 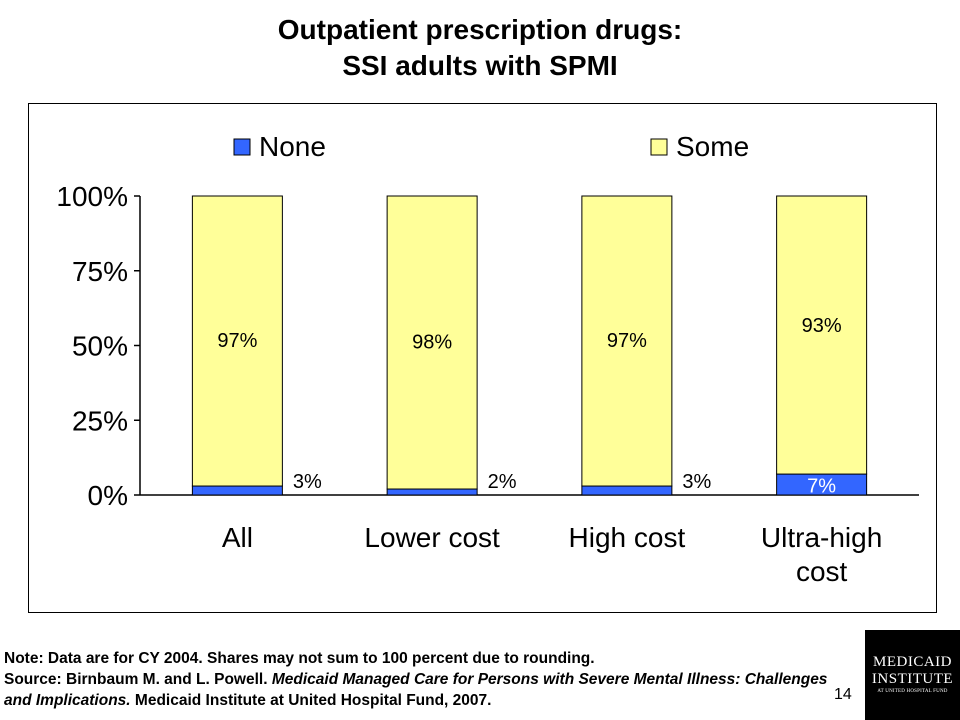 What do you see at coordinates (912, 691) in the screenshot?
I see `logo-line3: AT UNITED HOSPITAL FUND` at bounding box center [912, 691].